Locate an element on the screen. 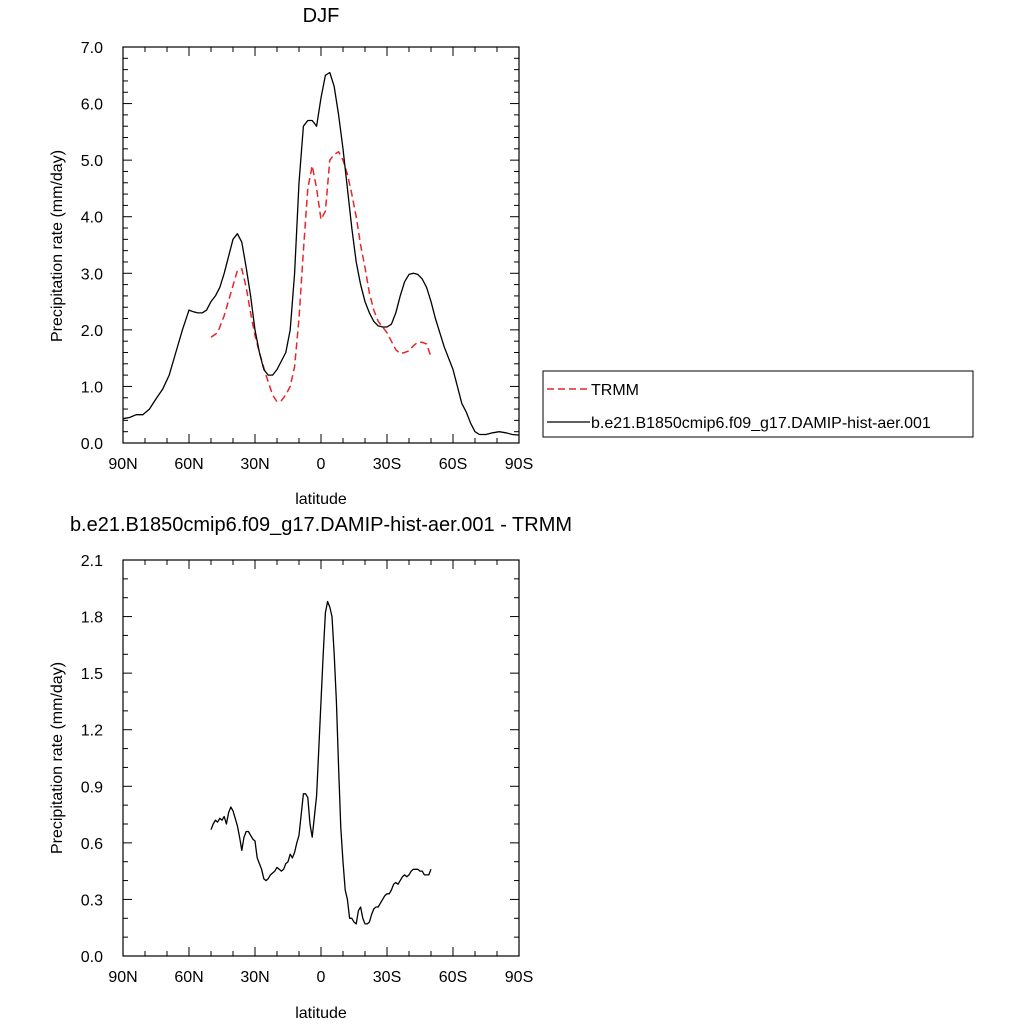  y-tick-label: 6.0 is located at coordinates (92, 105).